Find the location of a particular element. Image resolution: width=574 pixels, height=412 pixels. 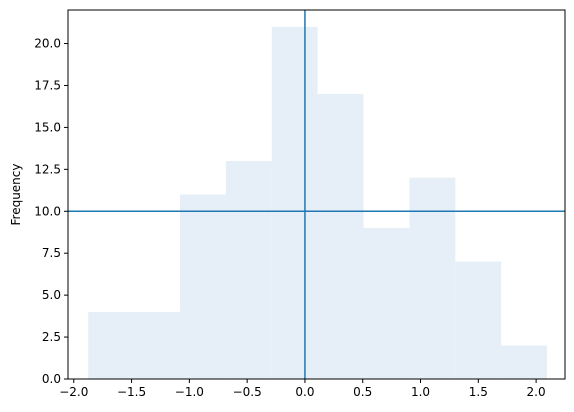

x-tick-label: −2.0 is located at coordinates (73, 392).